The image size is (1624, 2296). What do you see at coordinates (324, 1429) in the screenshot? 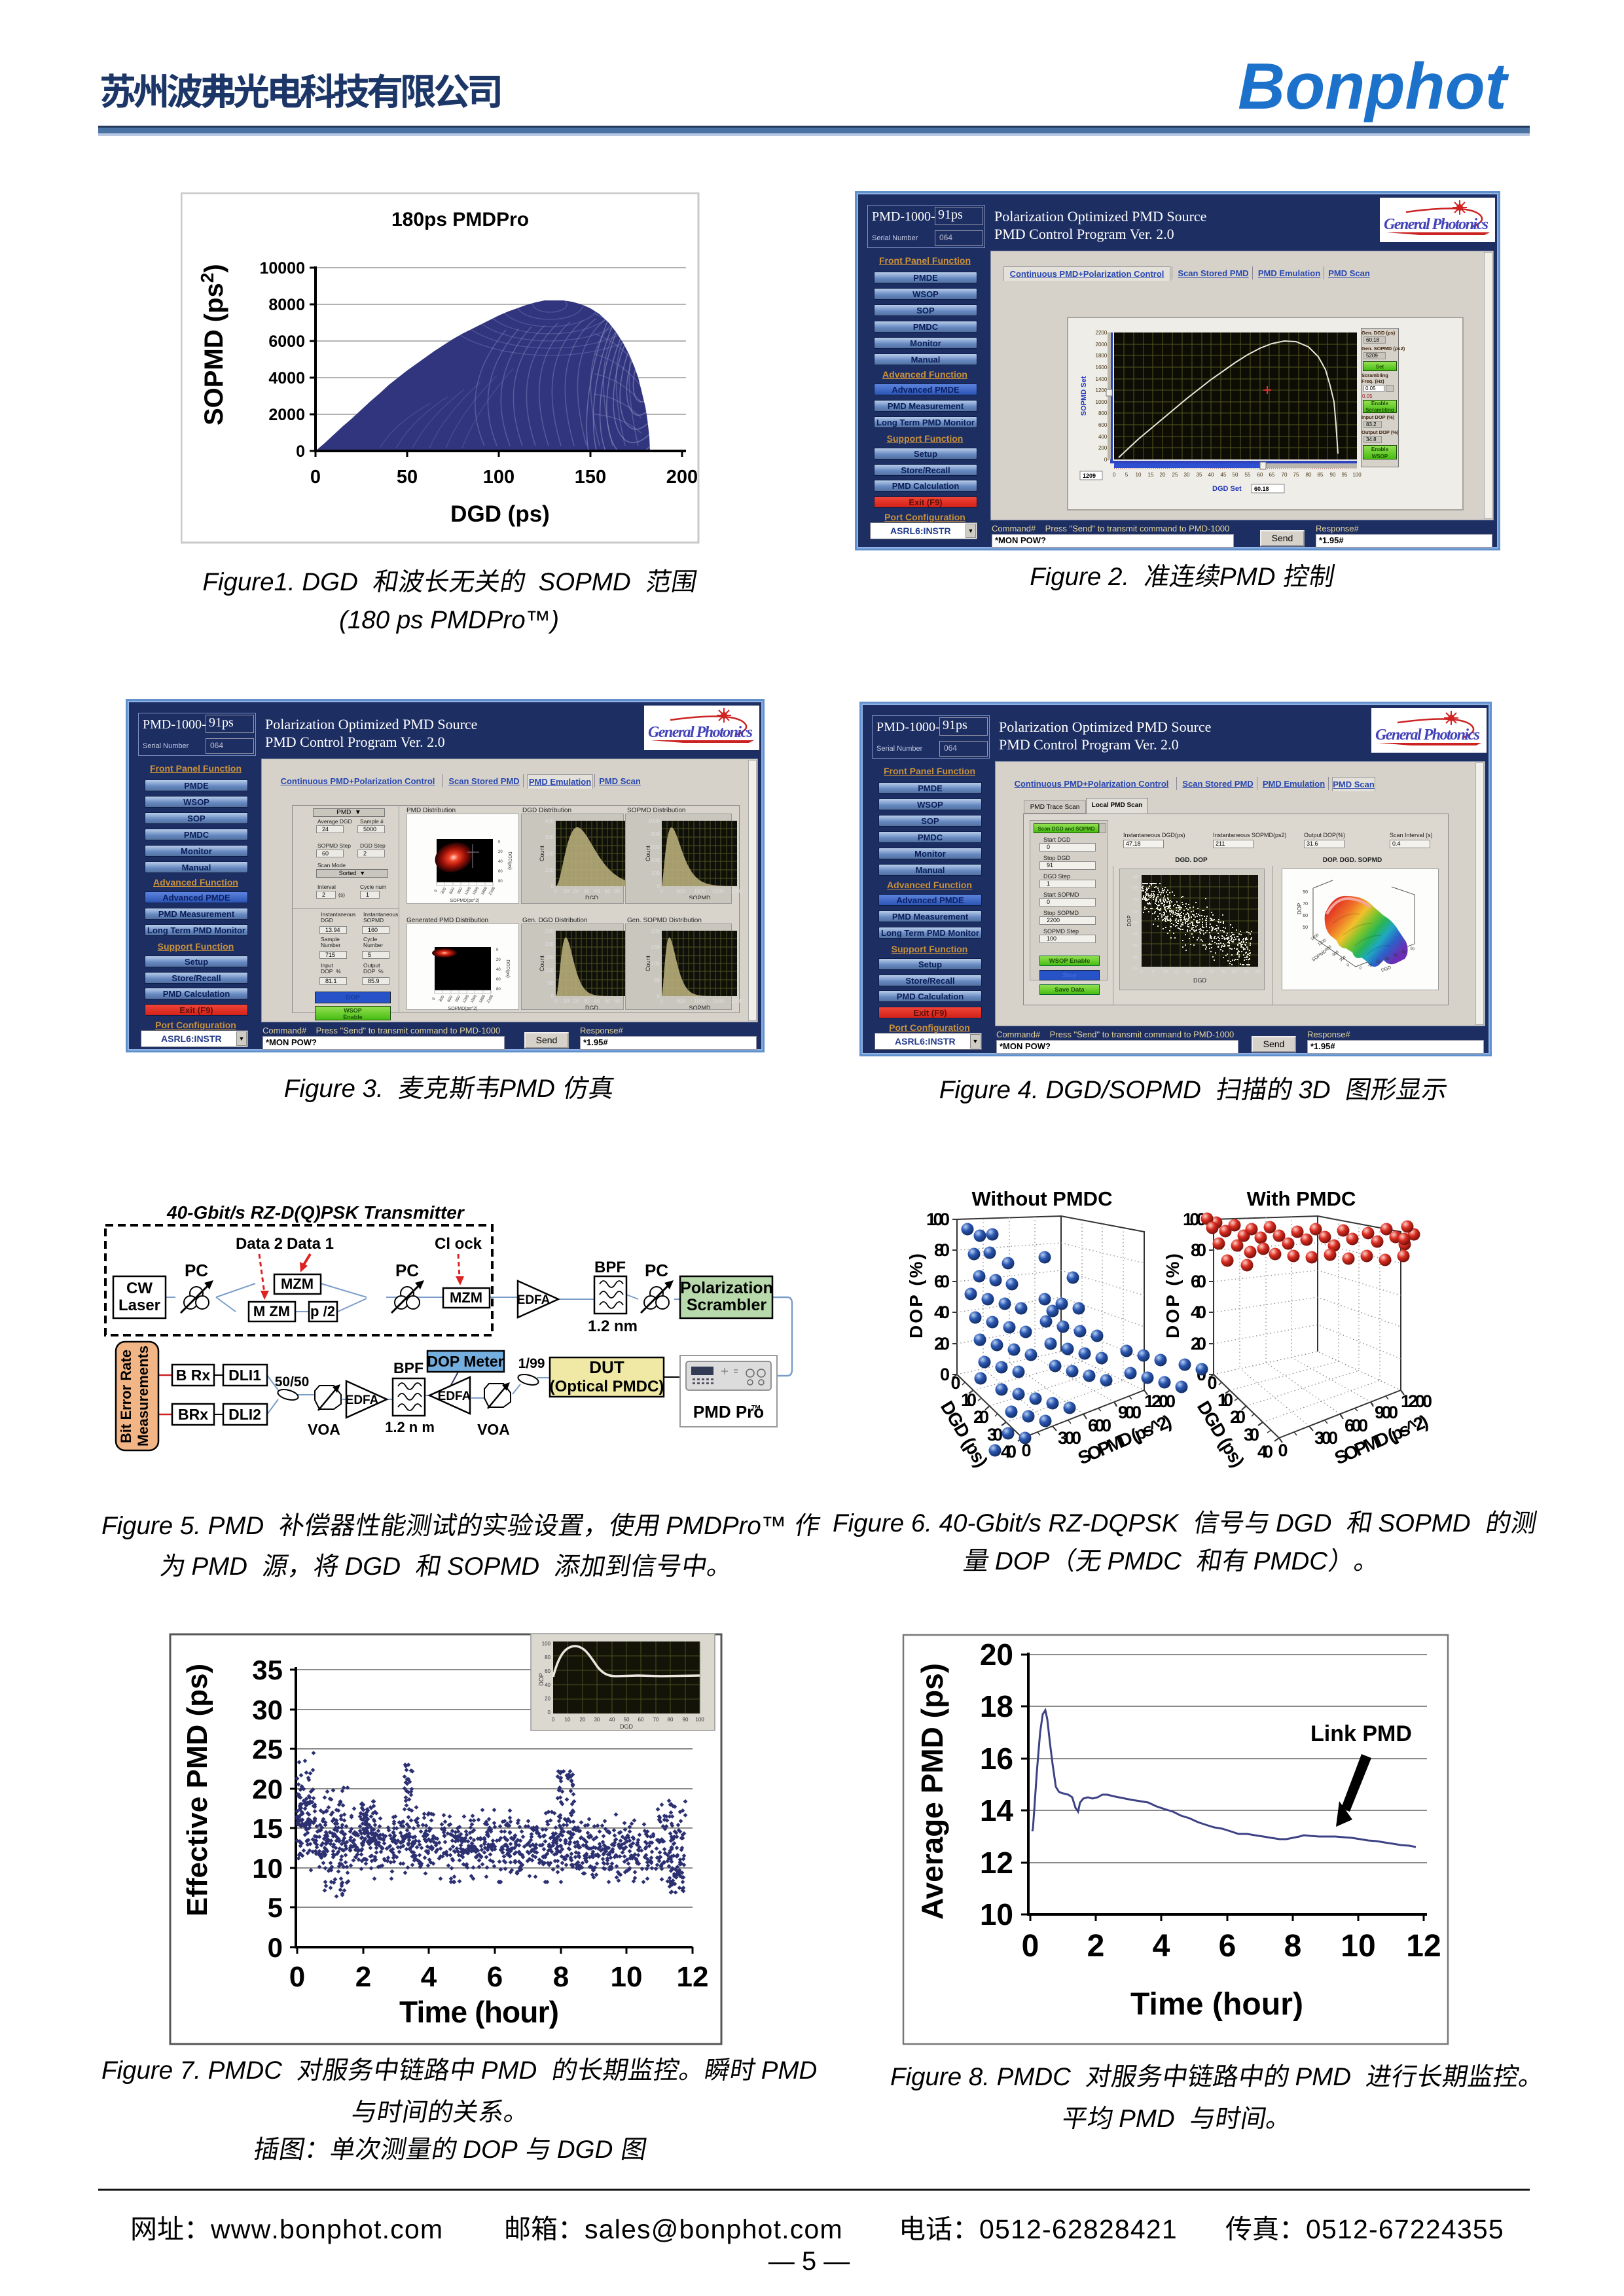
I see `svg-text: VOA` at bounding box center [324, 1429].